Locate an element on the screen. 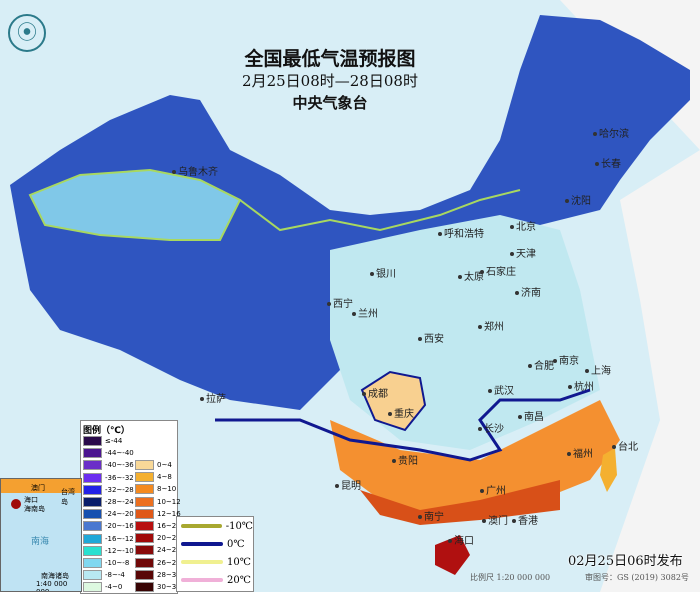 Image resolution: width=700 pixels, height=594 pixels. legend-label: -28~-24 is located at coordinates (119, 502).